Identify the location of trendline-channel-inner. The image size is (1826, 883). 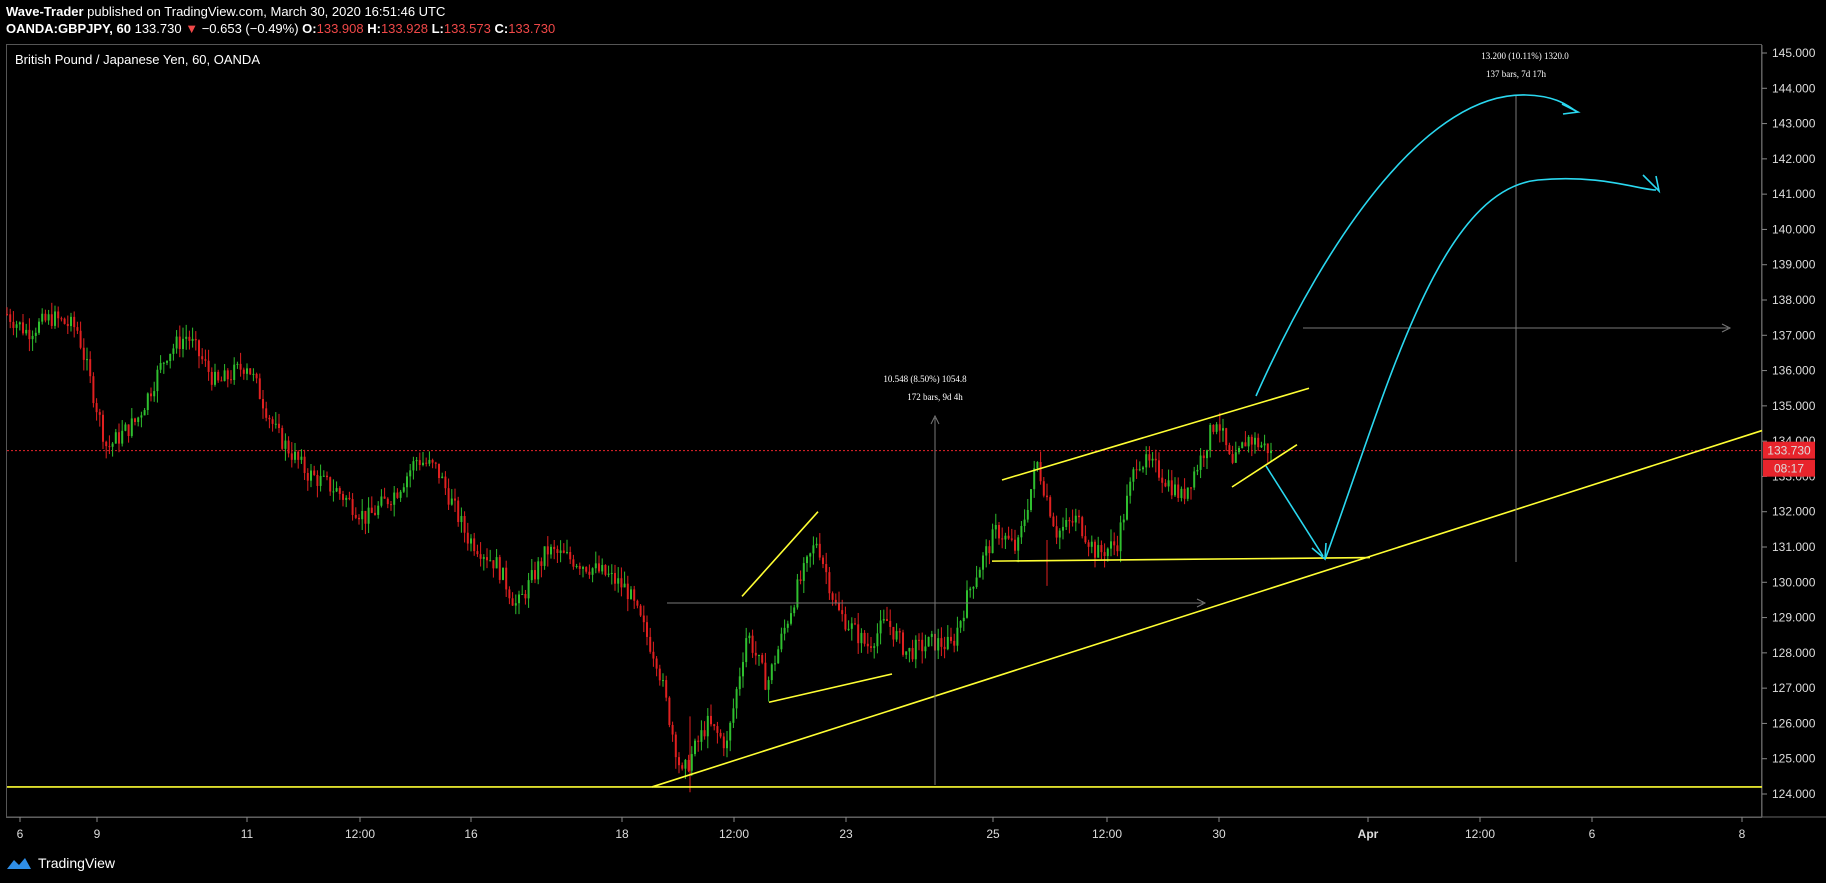
(1264, 466).